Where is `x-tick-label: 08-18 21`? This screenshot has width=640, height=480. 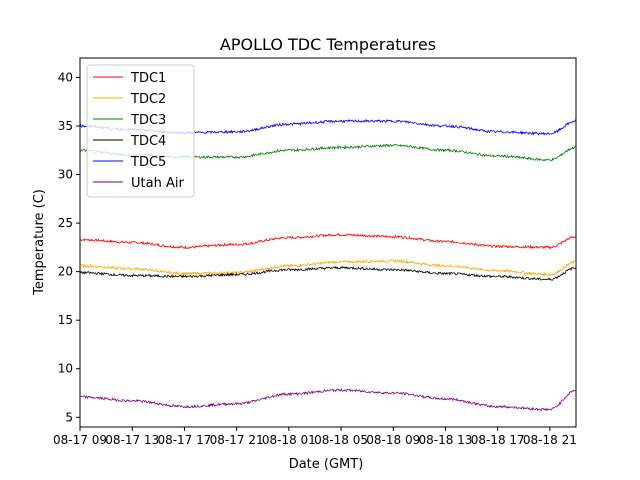 x-tick-label: 08-18 21 is located at coordinates (550, 440).